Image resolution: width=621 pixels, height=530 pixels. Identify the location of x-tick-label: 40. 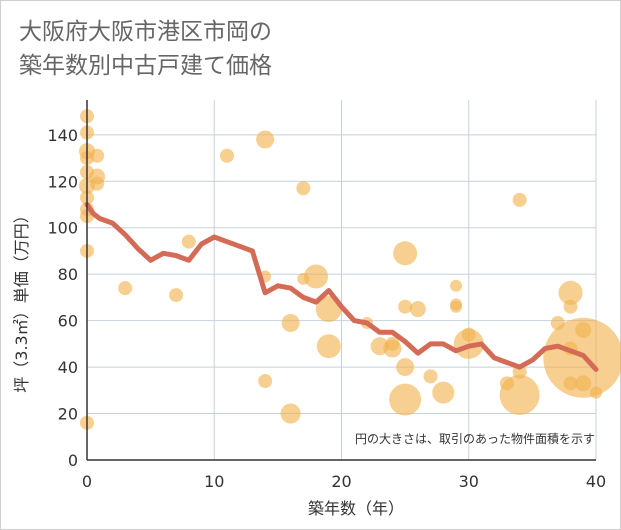
(596, 481).